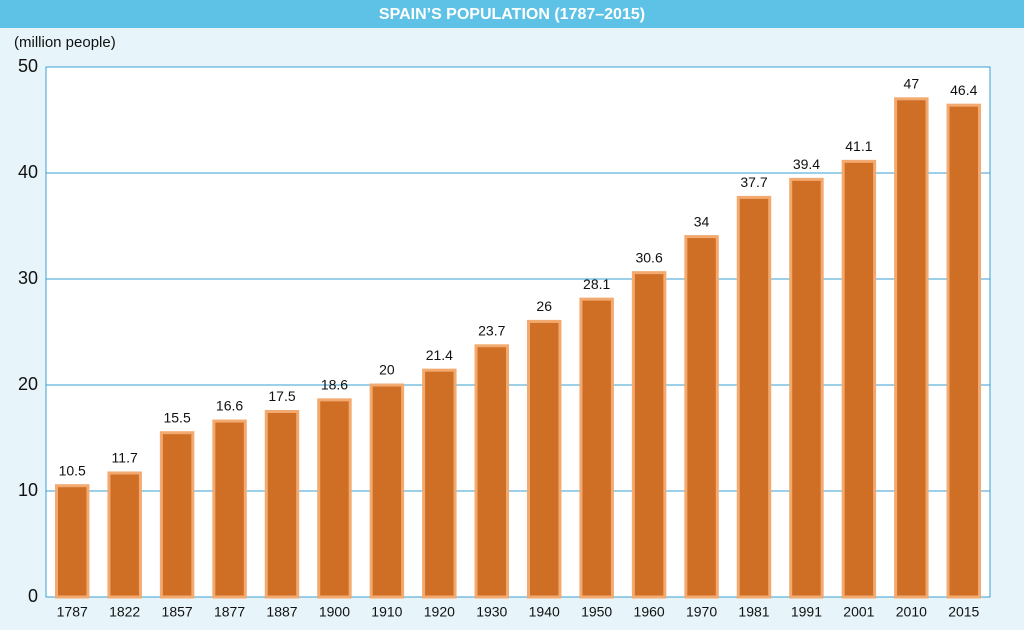  Describe the element at coordinates (858, 146) in the screenshot. I see `value-label: 41.1` at that location.